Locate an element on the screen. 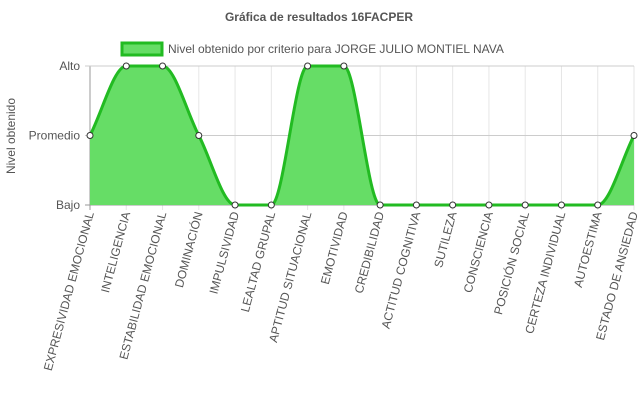 This screenshot has width=639, height=411. x-tick-label: INTELIGENCIA is located at coordinates (115, 252).